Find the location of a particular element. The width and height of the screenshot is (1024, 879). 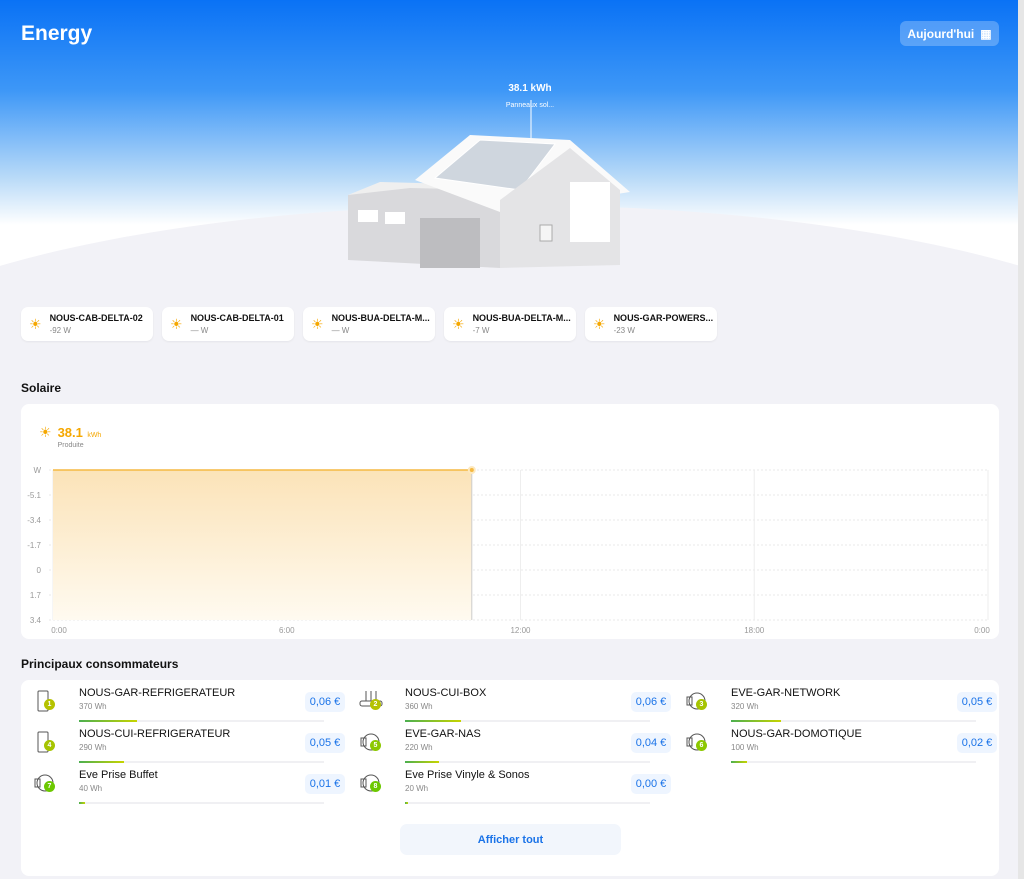

consumer-item: 8 Eve Prise Vinyle & Sonos 20 Wh 0,00 € is located at coordinates (514, 786).